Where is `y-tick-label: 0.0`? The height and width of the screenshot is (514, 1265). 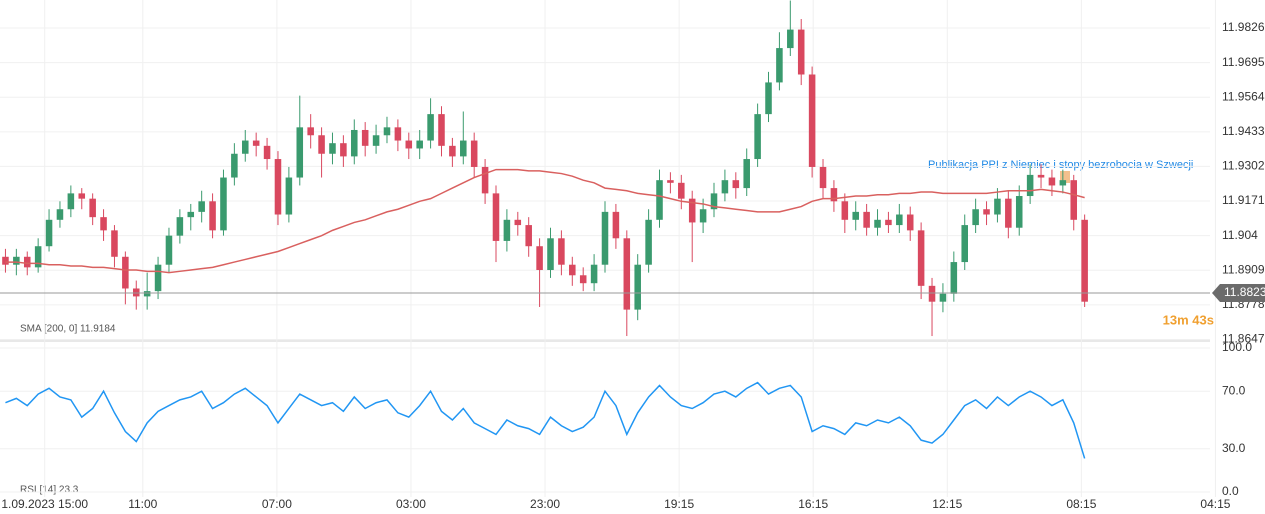 y-tick-label: 0.0 is located at coordinates (1230, 491).